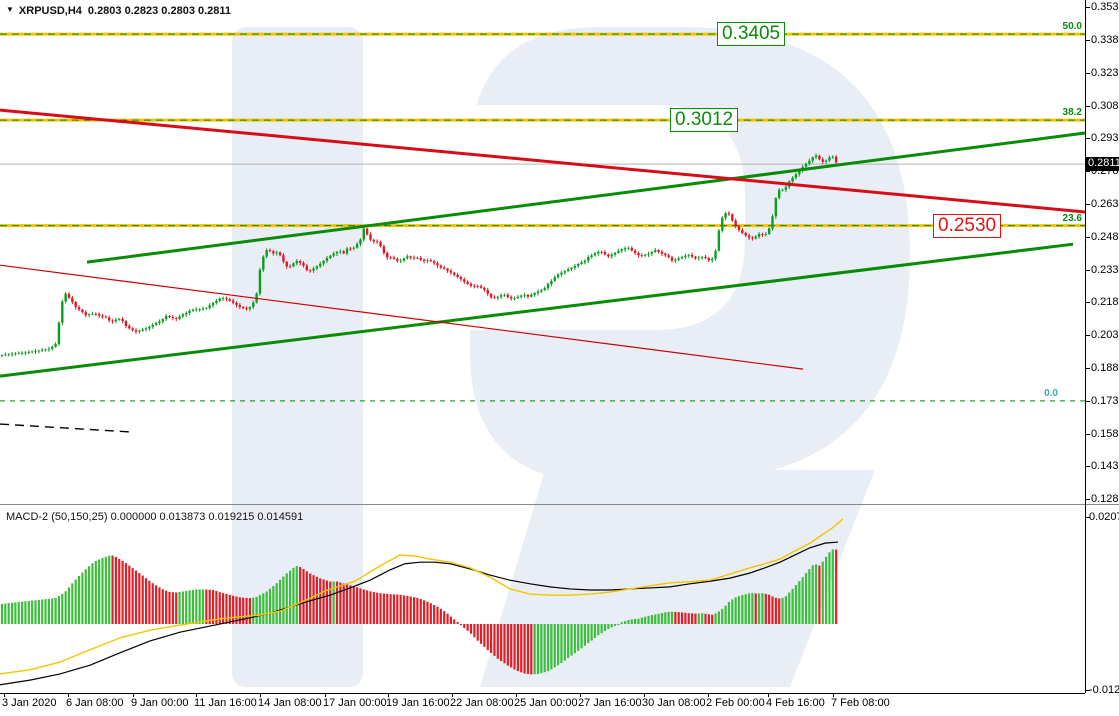 Image resolution: width=1119 pixels, height=716 pixels. I want to click on time-axis-label: 17 Jan 00:00, so click(355, 703).